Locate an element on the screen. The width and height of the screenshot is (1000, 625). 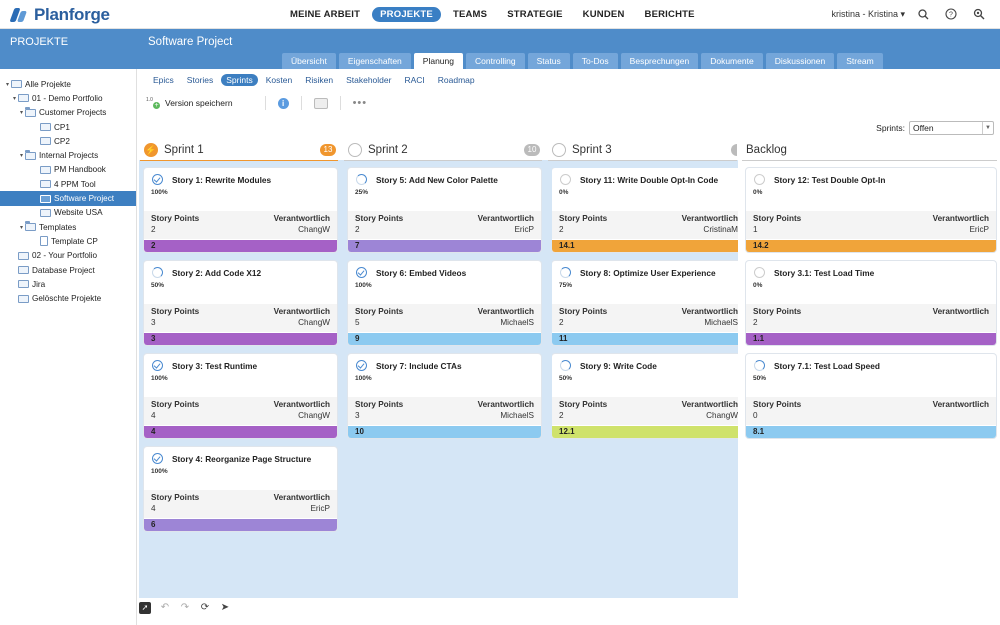
subtab-3: Kosten is located at coordinates (279, 80).